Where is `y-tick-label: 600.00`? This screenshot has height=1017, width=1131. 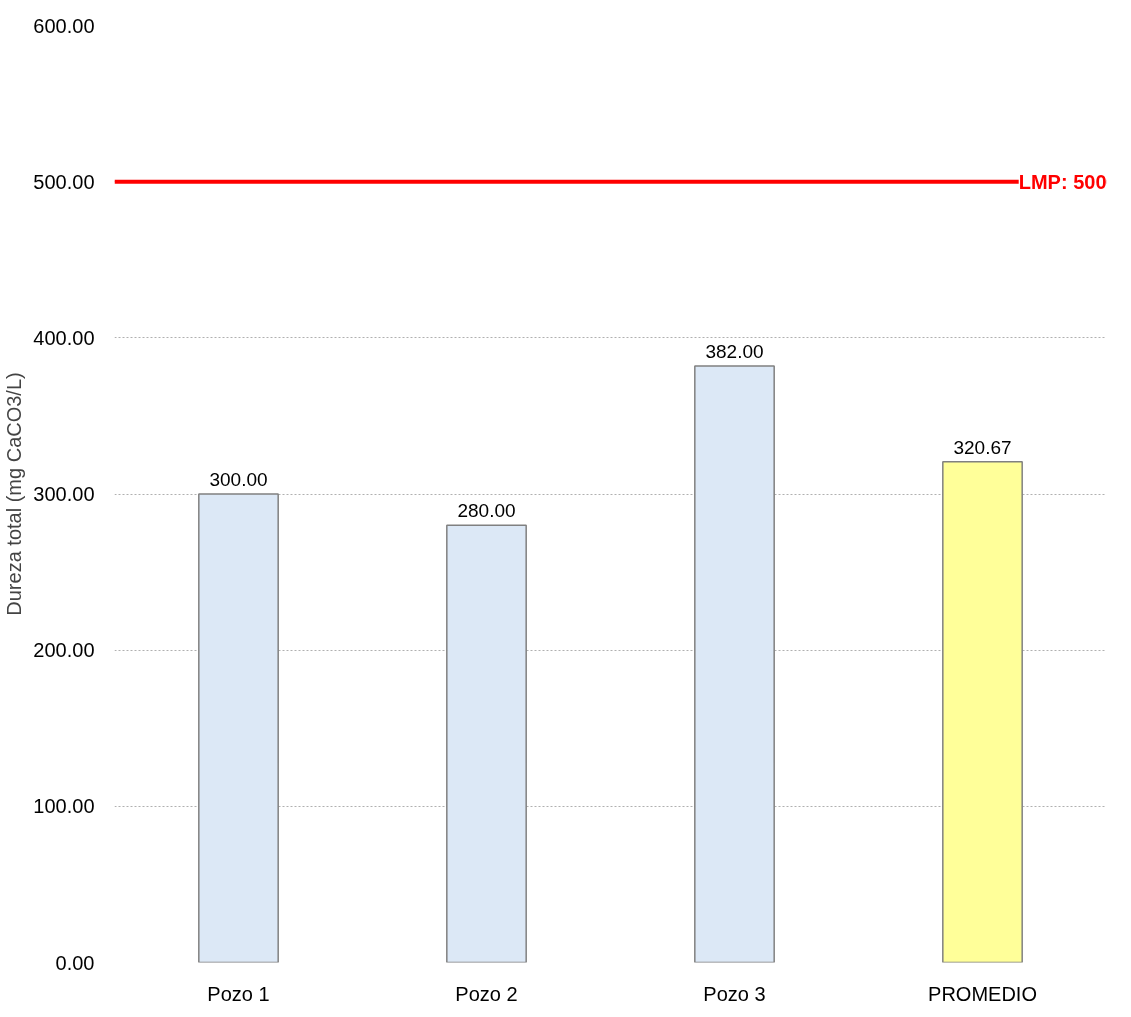
y-tick-label: 600.00 is located at coordinates (64, 25).